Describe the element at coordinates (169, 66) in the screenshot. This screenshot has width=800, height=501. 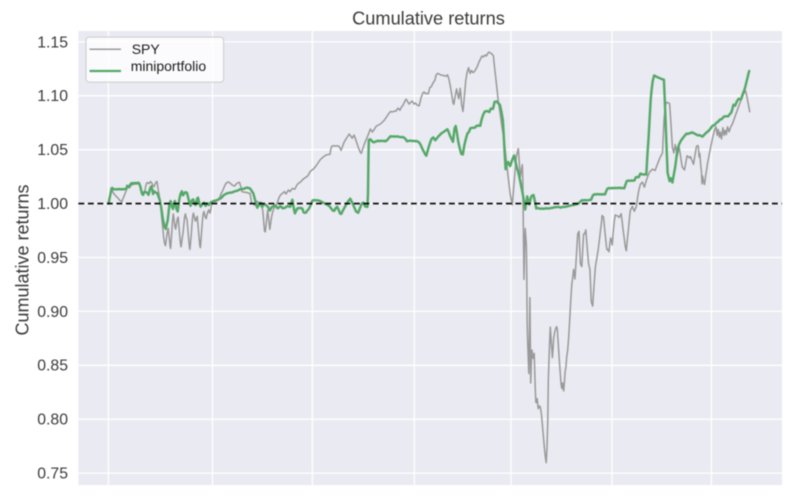
I see `svg-text: miniportfolio` at that location.